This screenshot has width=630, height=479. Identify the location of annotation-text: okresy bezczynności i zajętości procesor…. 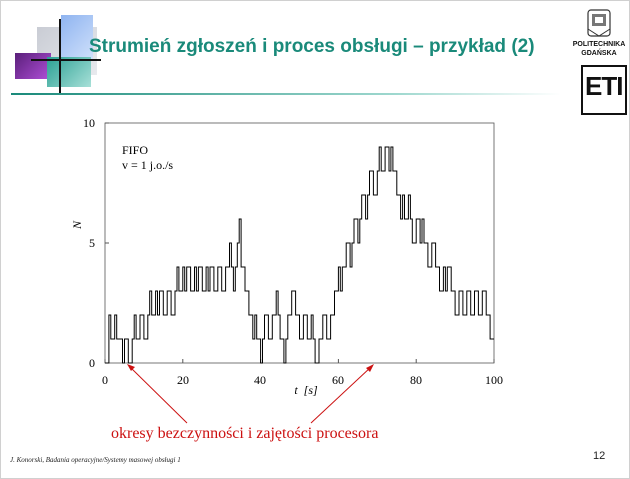
(245, 433).